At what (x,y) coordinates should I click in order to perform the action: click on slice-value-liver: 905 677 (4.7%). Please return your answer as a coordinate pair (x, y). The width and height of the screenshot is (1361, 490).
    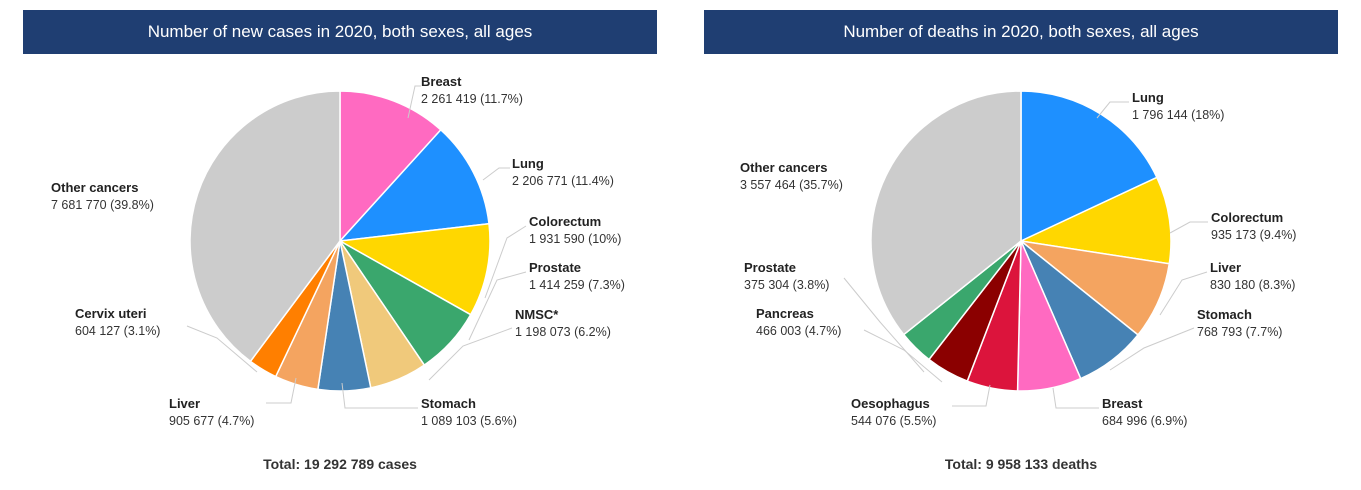
    Looking at the image, I should click on (211, 421).